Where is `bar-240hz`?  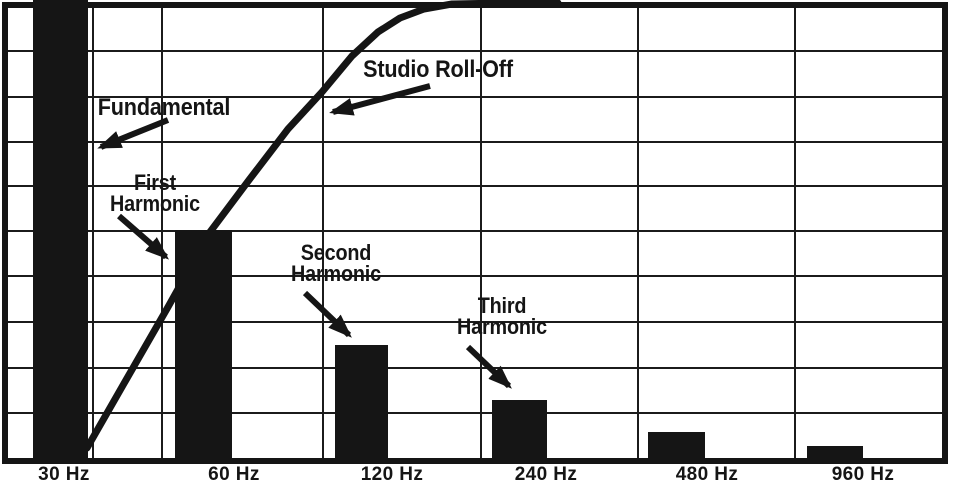 bar-240hz is located at coordinates (519, 430).